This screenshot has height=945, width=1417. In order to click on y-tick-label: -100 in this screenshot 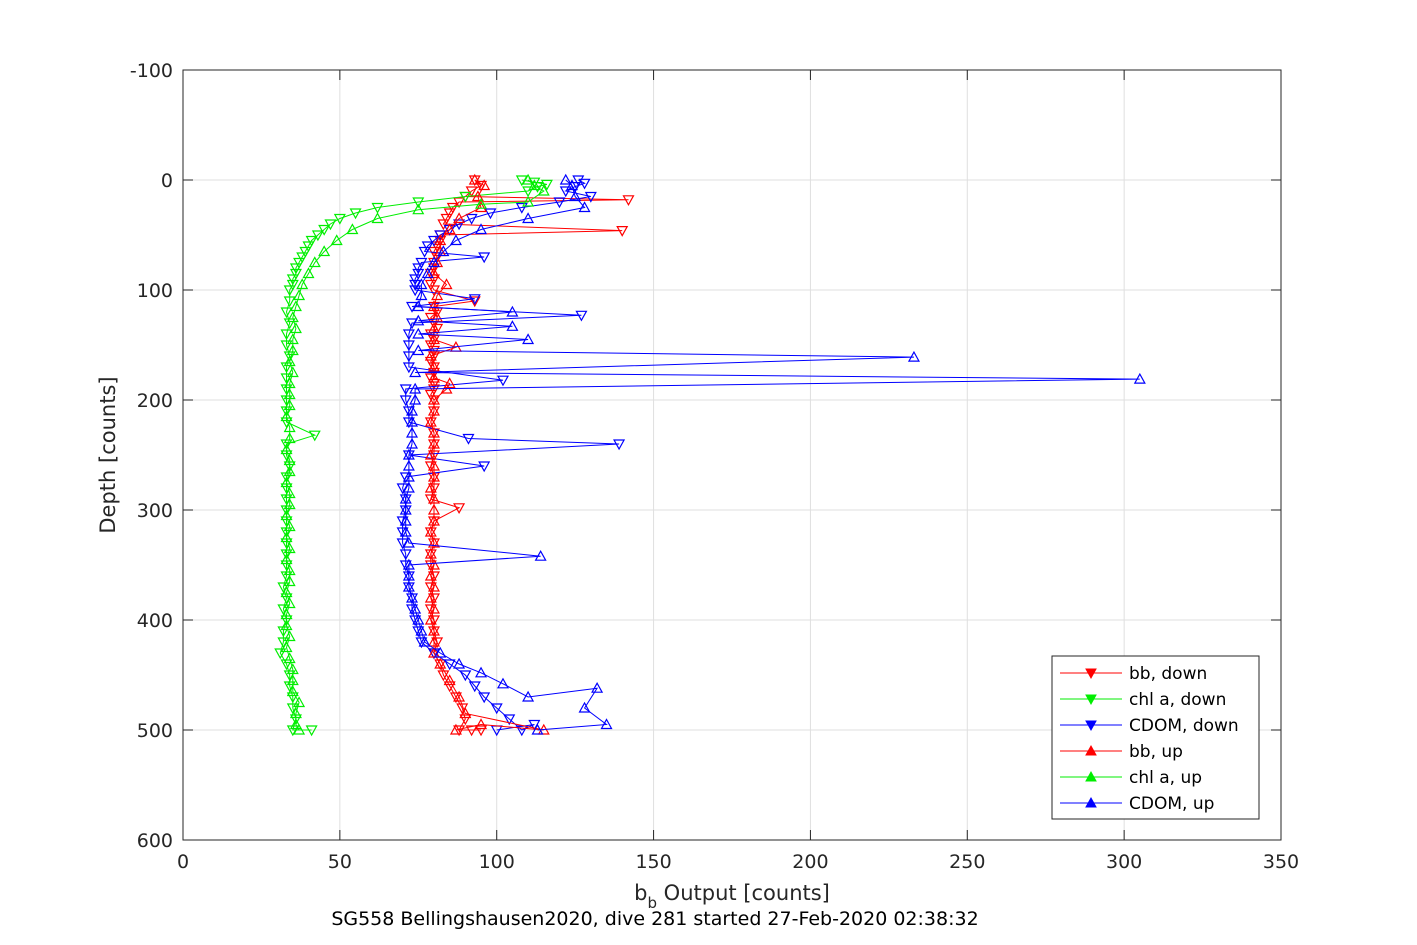, I will do `click(151, 71)`.